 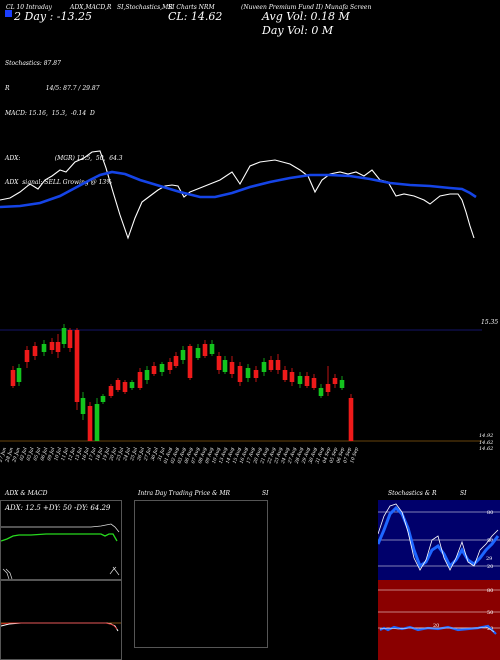 What do you see at coordinates (86, 453) in the screenshot?
I see `date-label: 16 Jul` at bounding box center [86, 453].